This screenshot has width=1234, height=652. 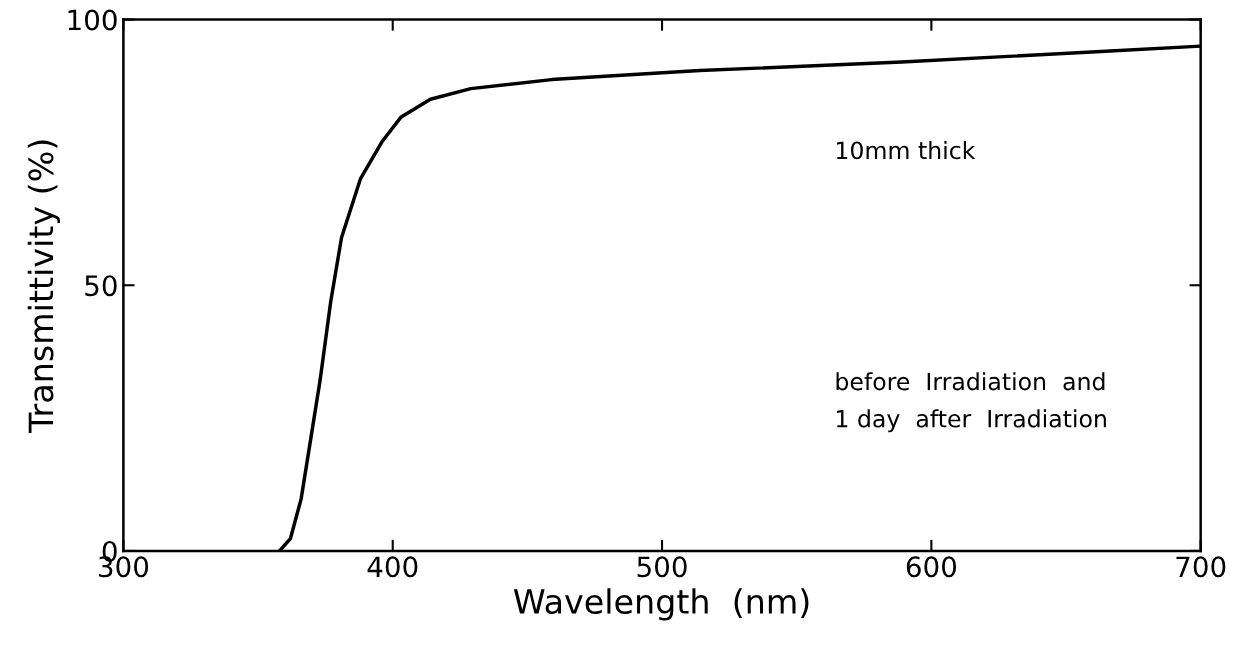 What do you see at coordinates (662, 567) in the screenshot?
I see `x-tick-label: 500` at bounding box center [662, 567].